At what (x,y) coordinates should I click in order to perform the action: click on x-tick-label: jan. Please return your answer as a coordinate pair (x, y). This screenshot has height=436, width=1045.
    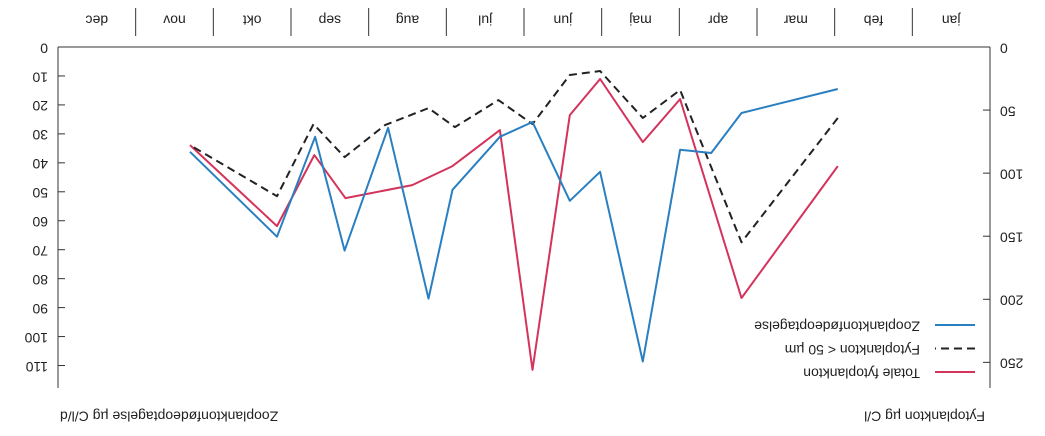
    Looking at the image, I should click on (952, 20).